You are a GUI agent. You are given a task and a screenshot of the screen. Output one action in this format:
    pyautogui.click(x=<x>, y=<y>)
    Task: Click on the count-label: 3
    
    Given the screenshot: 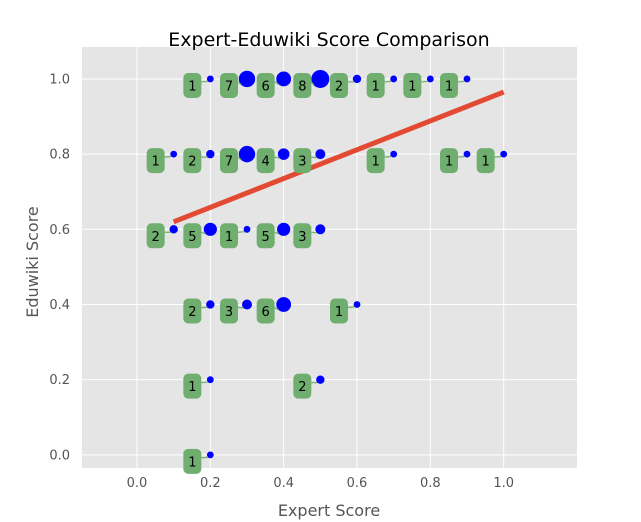 What is the action you would take?
    pyautogui.click(x=302, y=162)
    